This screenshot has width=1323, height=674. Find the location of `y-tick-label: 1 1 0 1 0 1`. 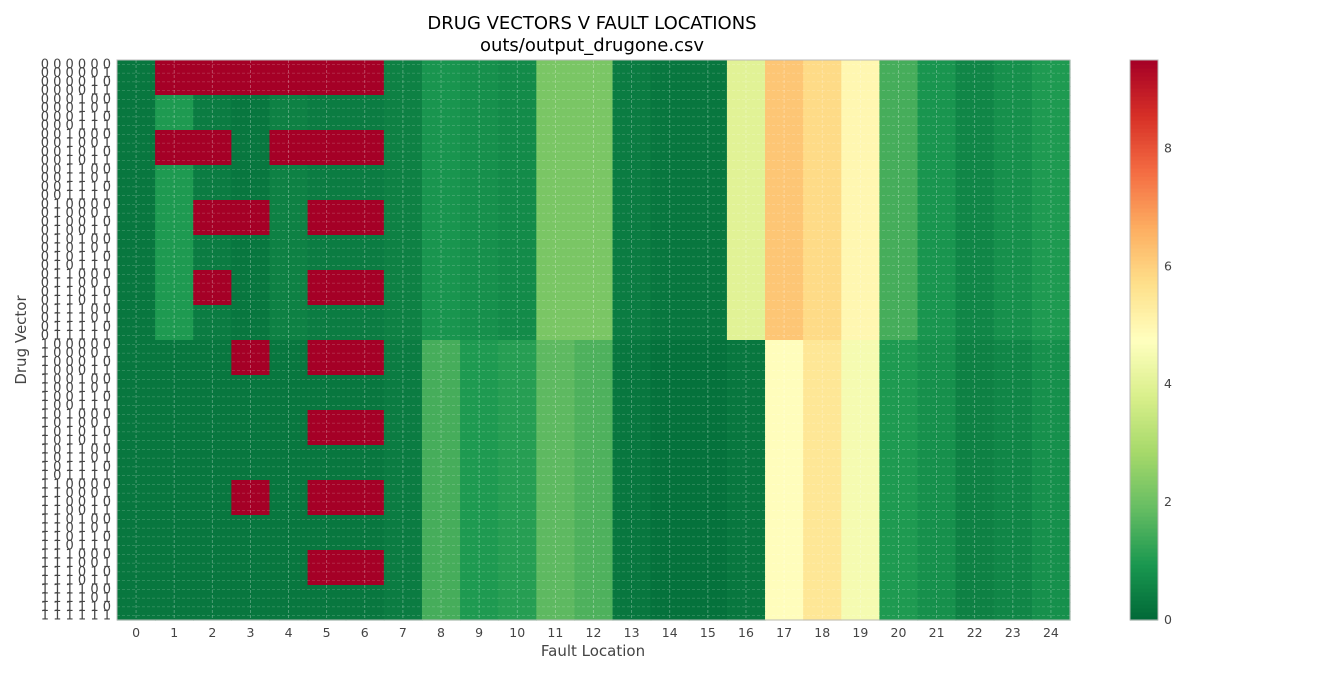

y-tick-label: 1 1 0 1 0 1 is located at coordinates (76, 528).